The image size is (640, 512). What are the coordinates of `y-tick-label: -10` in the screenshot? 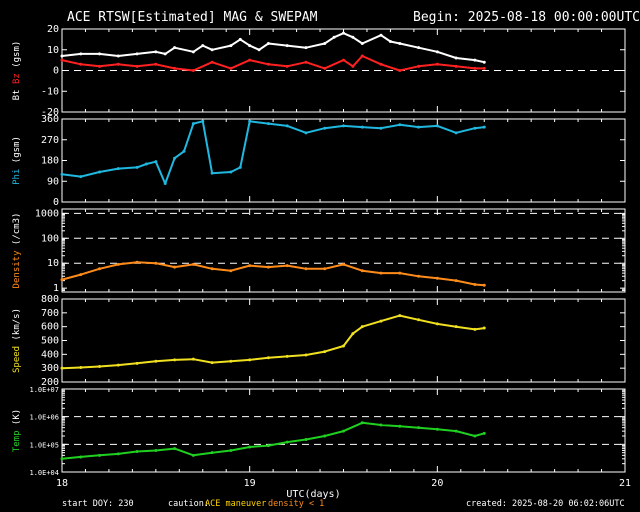 It's located at (50, 91).